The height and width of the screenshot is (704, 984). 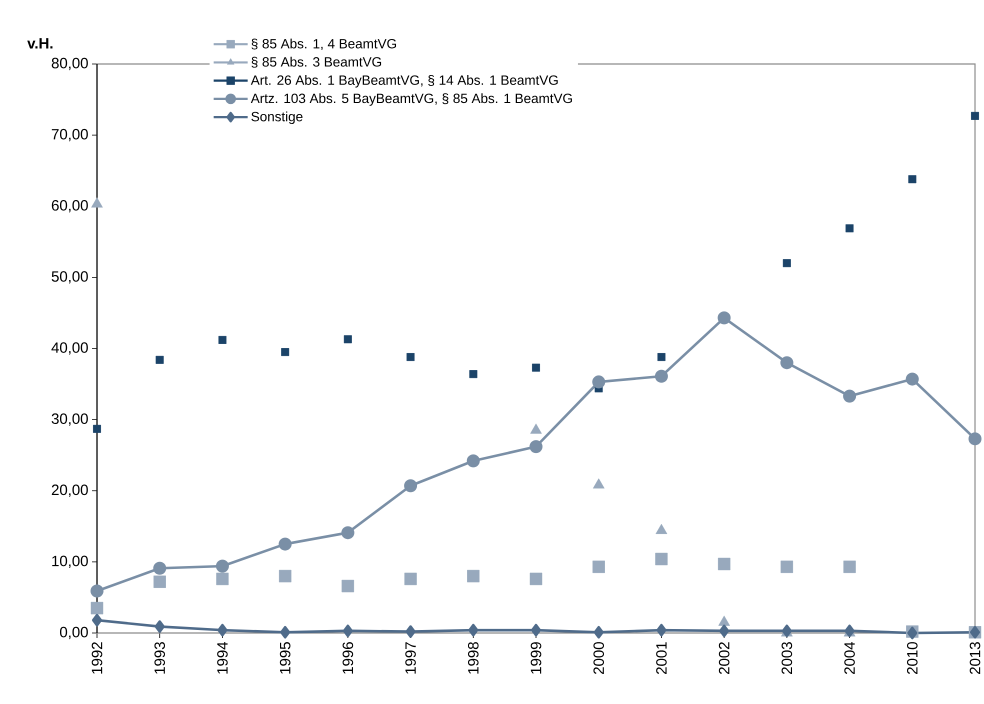 What do you see at coordinates (74, 633) in the screenshot?
I see `y-tick-label: 0,00` at bounding box center [74, 633].